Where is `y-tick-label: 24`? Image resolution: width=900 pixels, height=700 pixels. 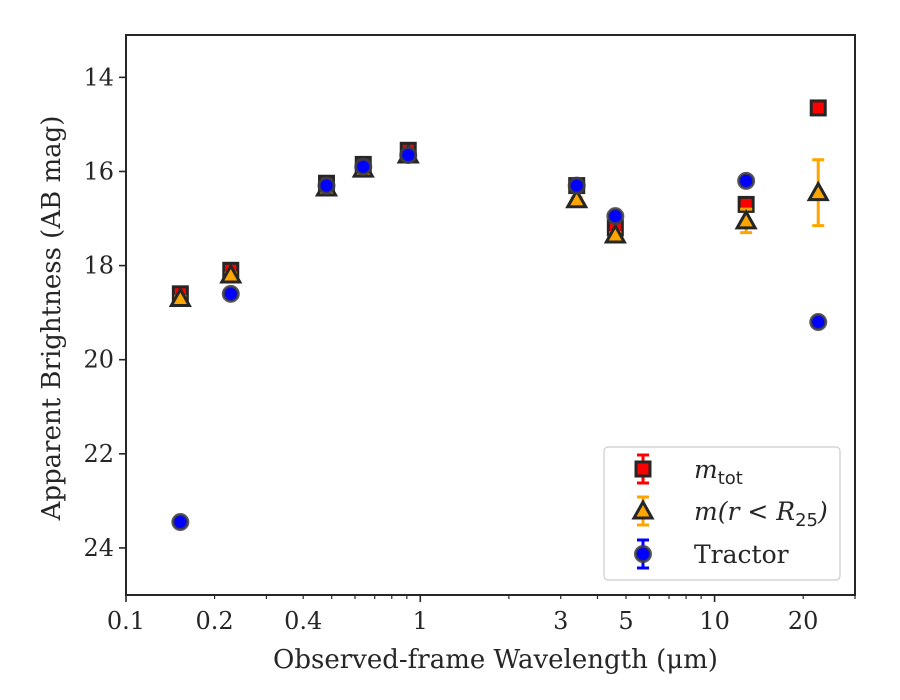 y-tick-label: 24 is located at coordinates (98, 548).